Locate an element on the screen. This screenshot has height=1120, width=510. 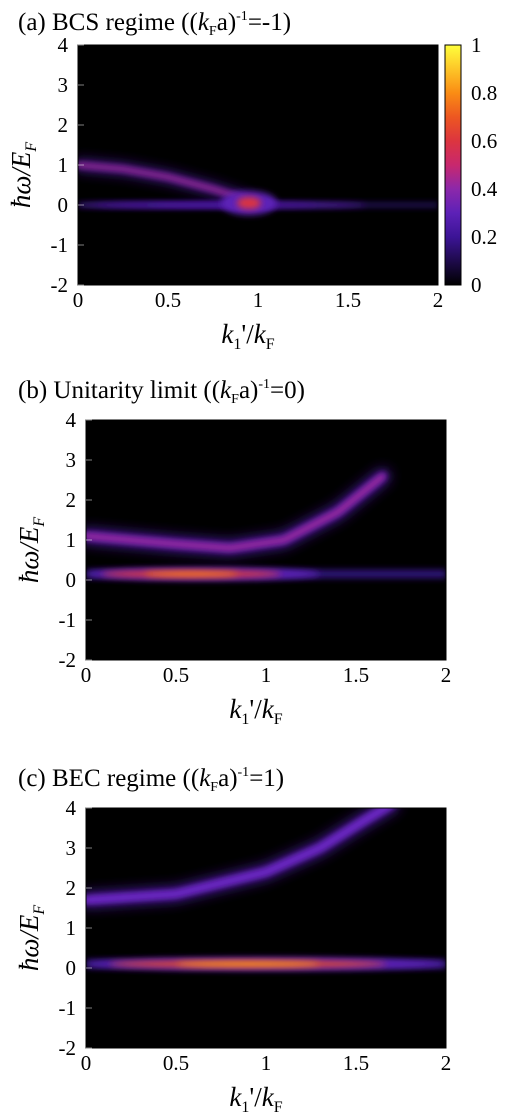
colorbar is located at coordinates (453, 165).